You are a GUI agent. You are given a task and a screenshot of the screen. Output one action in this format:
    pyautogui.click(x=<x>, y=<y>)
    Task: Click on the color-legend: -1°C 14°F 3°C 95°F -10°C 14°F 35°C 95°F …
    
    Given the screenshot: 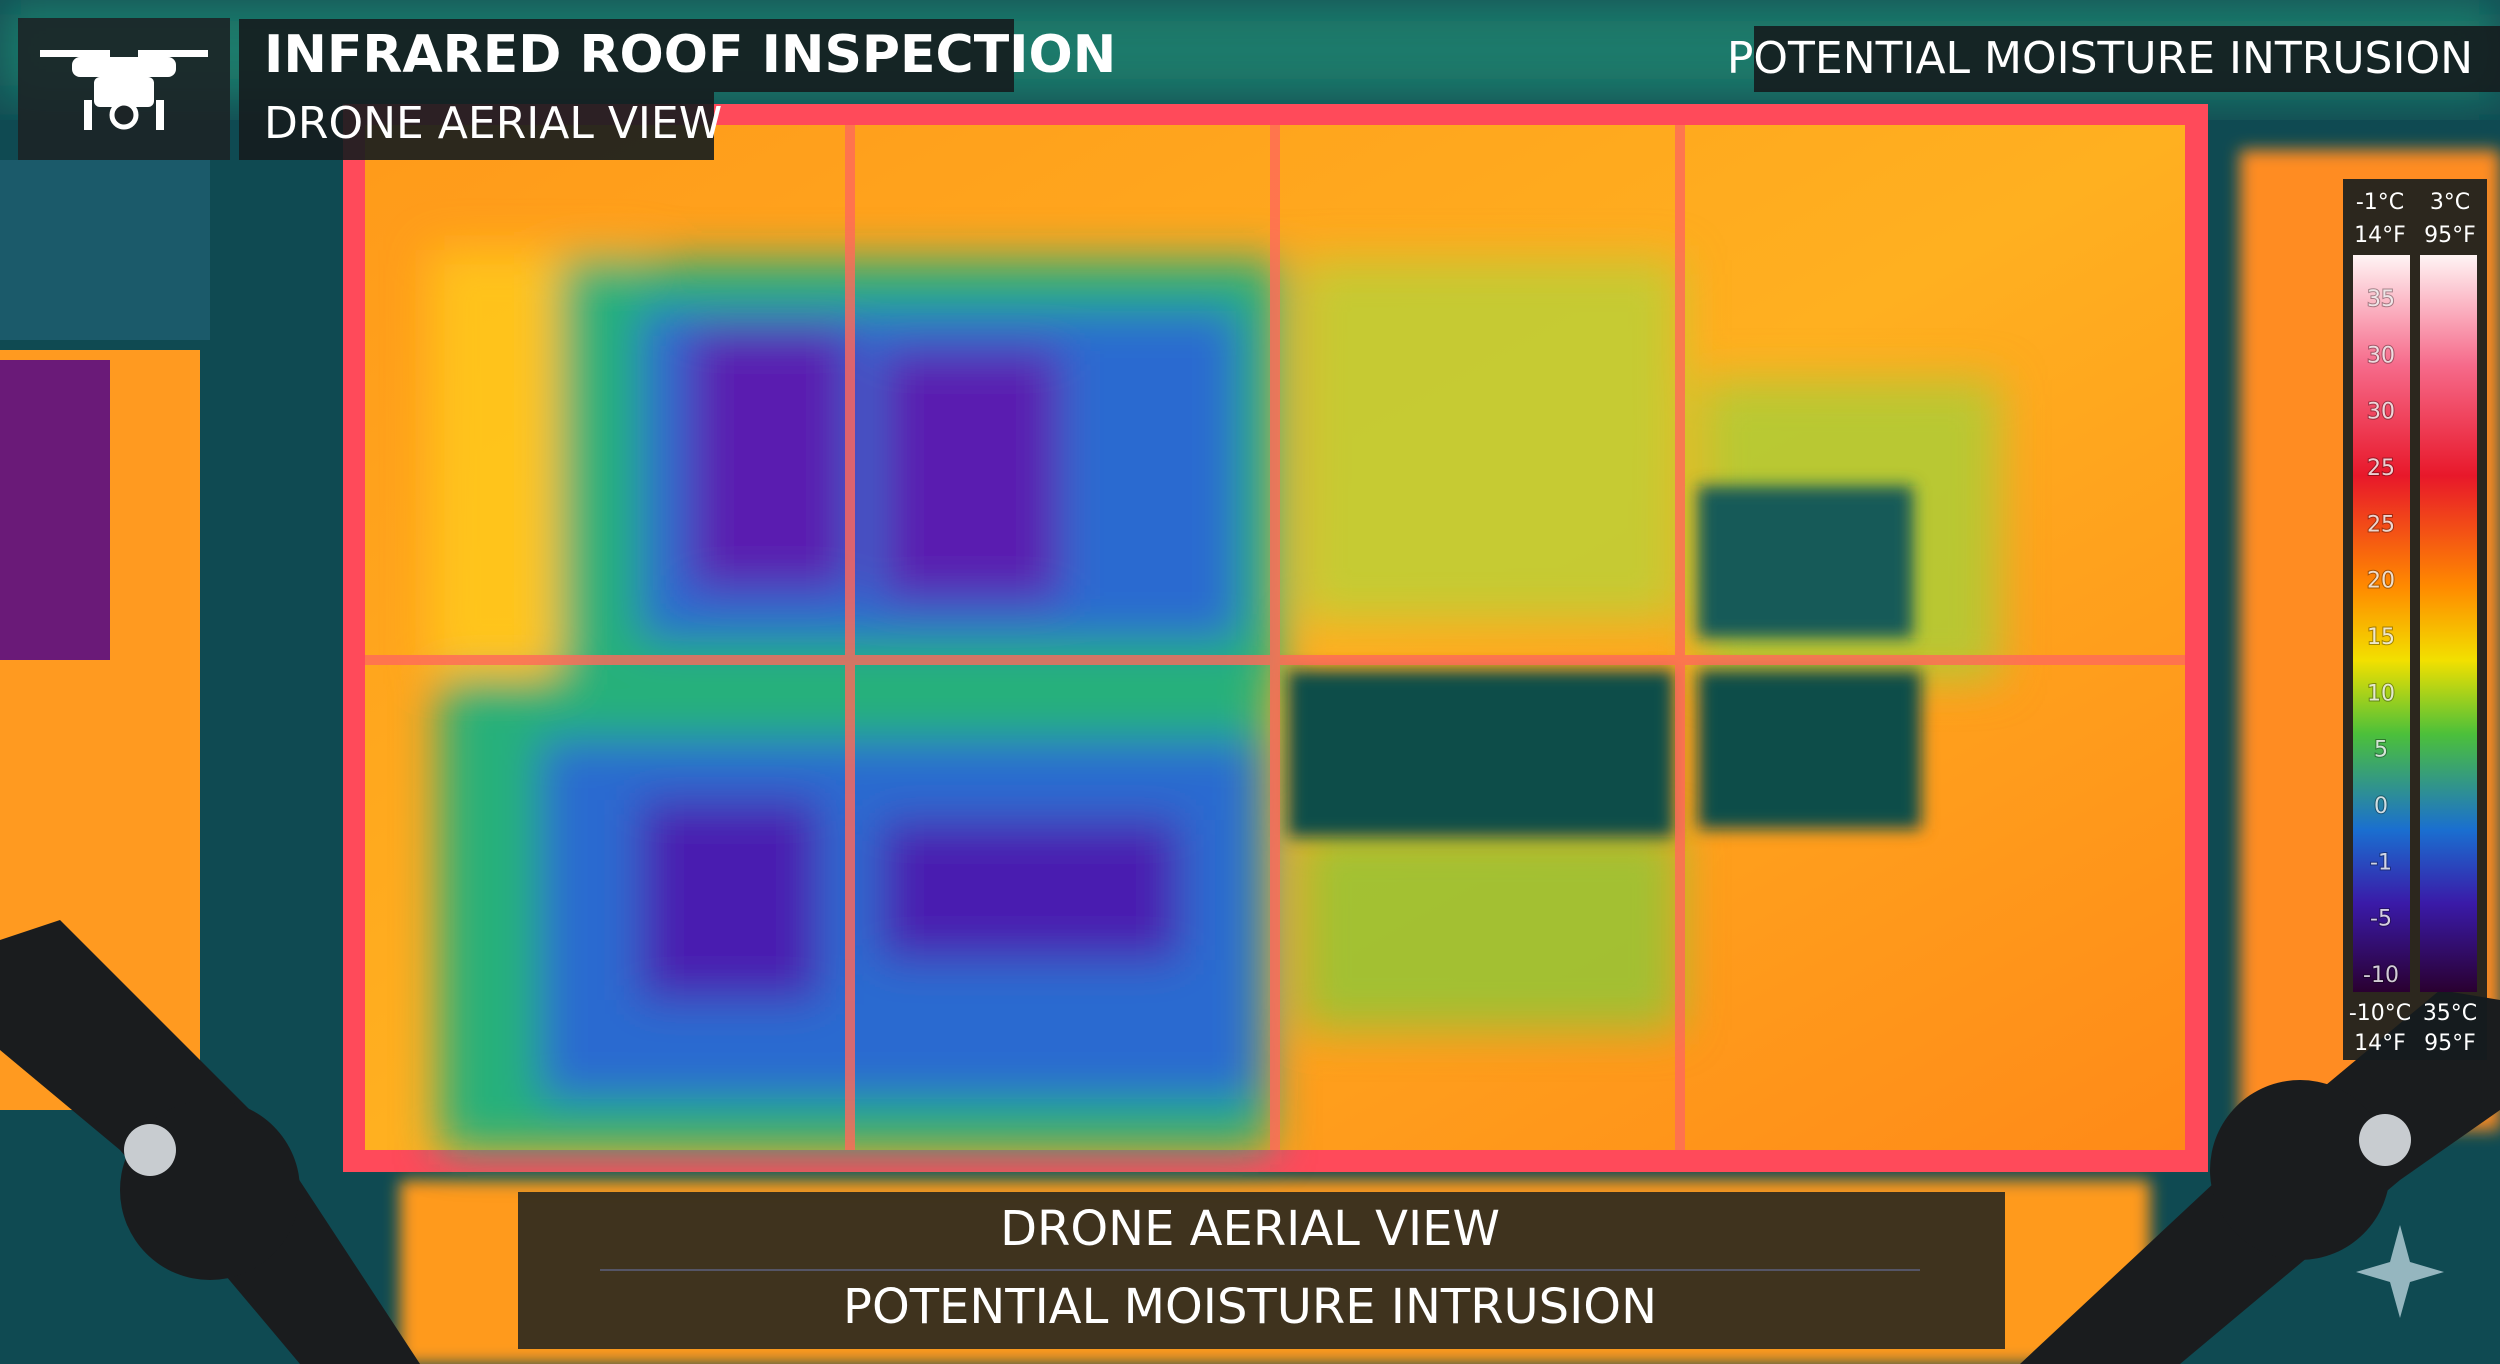 What is the action you would take?
    pyautogui.click(x=2415, y=619)
    